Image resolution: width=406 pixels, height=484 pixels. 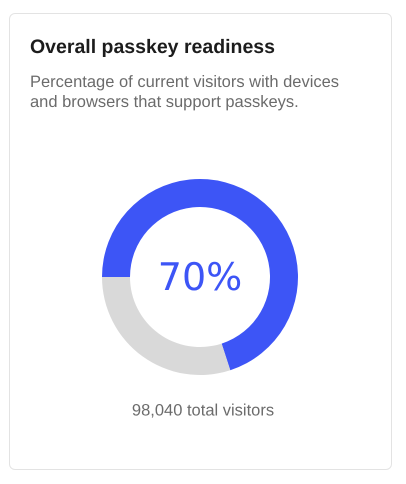 I want to click on text: 98,040 total visitors, so click(x=203, y=411).